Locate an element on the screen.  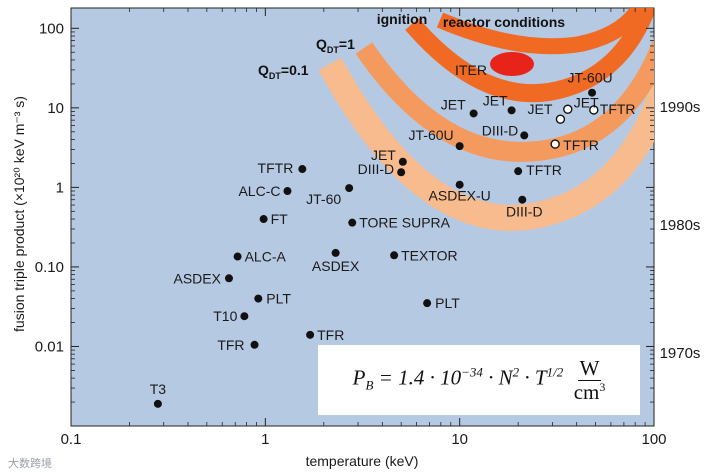
point-plt-3-label: PLT is located at coordinates (278, 299).